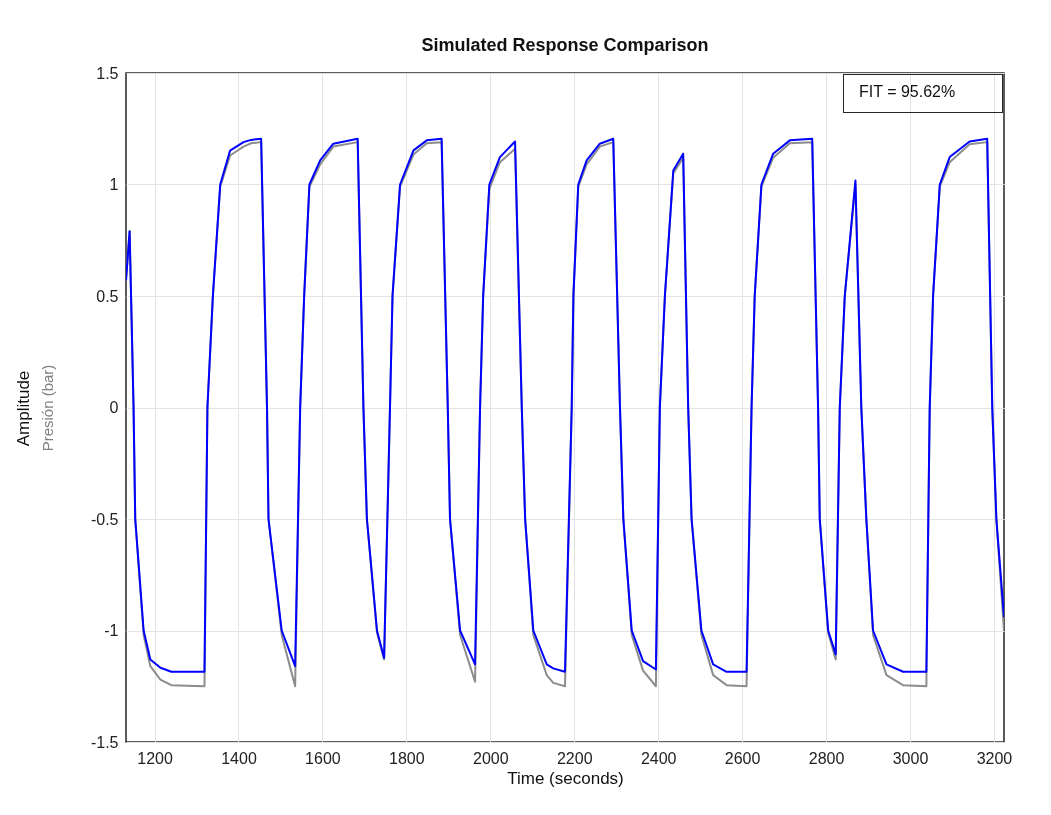 The image size is (1051, 815). Describe the element at coordinates (994, 758) in the screenshot. I see `x-tick-label: 3200` at that location.